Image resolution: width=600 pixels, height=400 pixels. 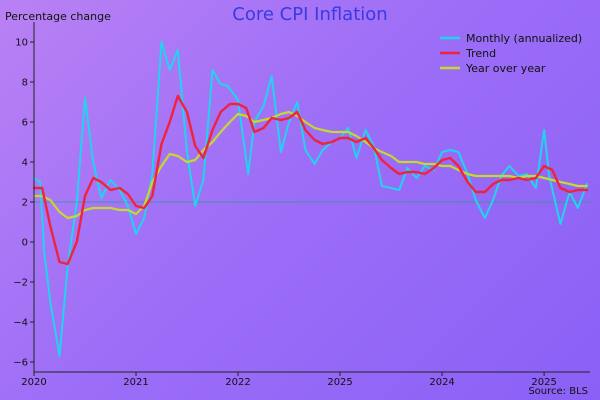 I want to click on y-tick-label: 2, so click(x=25, y=203).